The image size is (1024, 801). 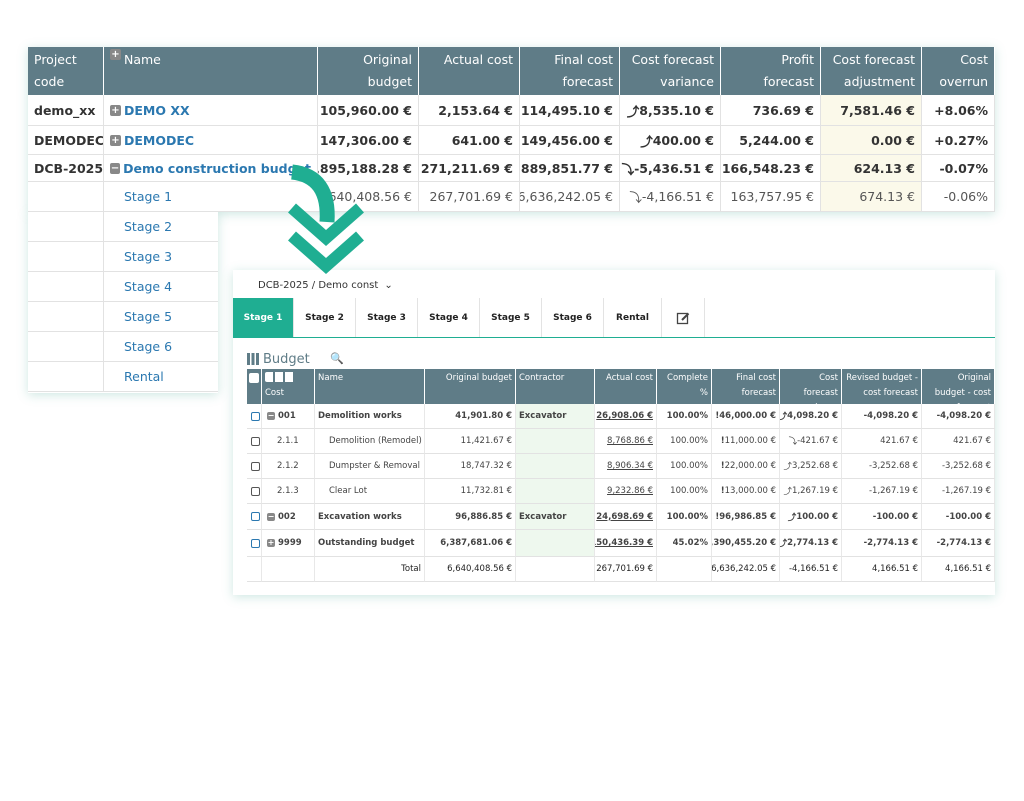 I want to click on tab: Stage 2, so click(x=325, y=317).